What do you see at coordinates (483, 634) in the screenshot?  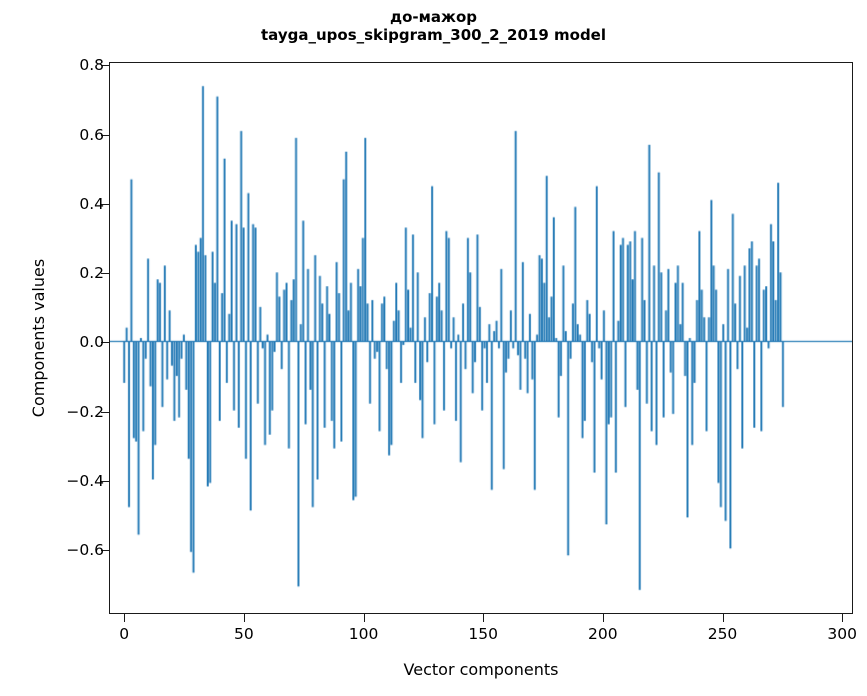 I see `x-tick-label: 150` at bounding box center [483, 634].